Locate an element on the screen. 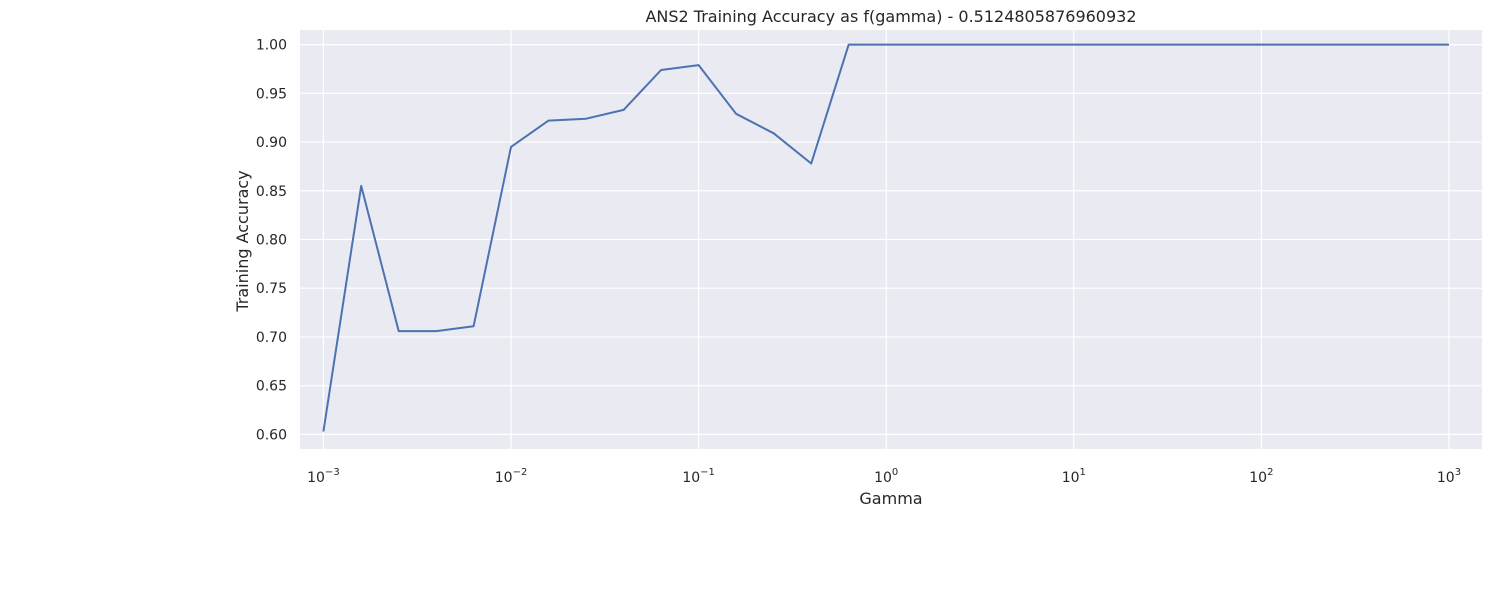  y-axis-label: Training Accuracy is located at coordinates (242, 241).